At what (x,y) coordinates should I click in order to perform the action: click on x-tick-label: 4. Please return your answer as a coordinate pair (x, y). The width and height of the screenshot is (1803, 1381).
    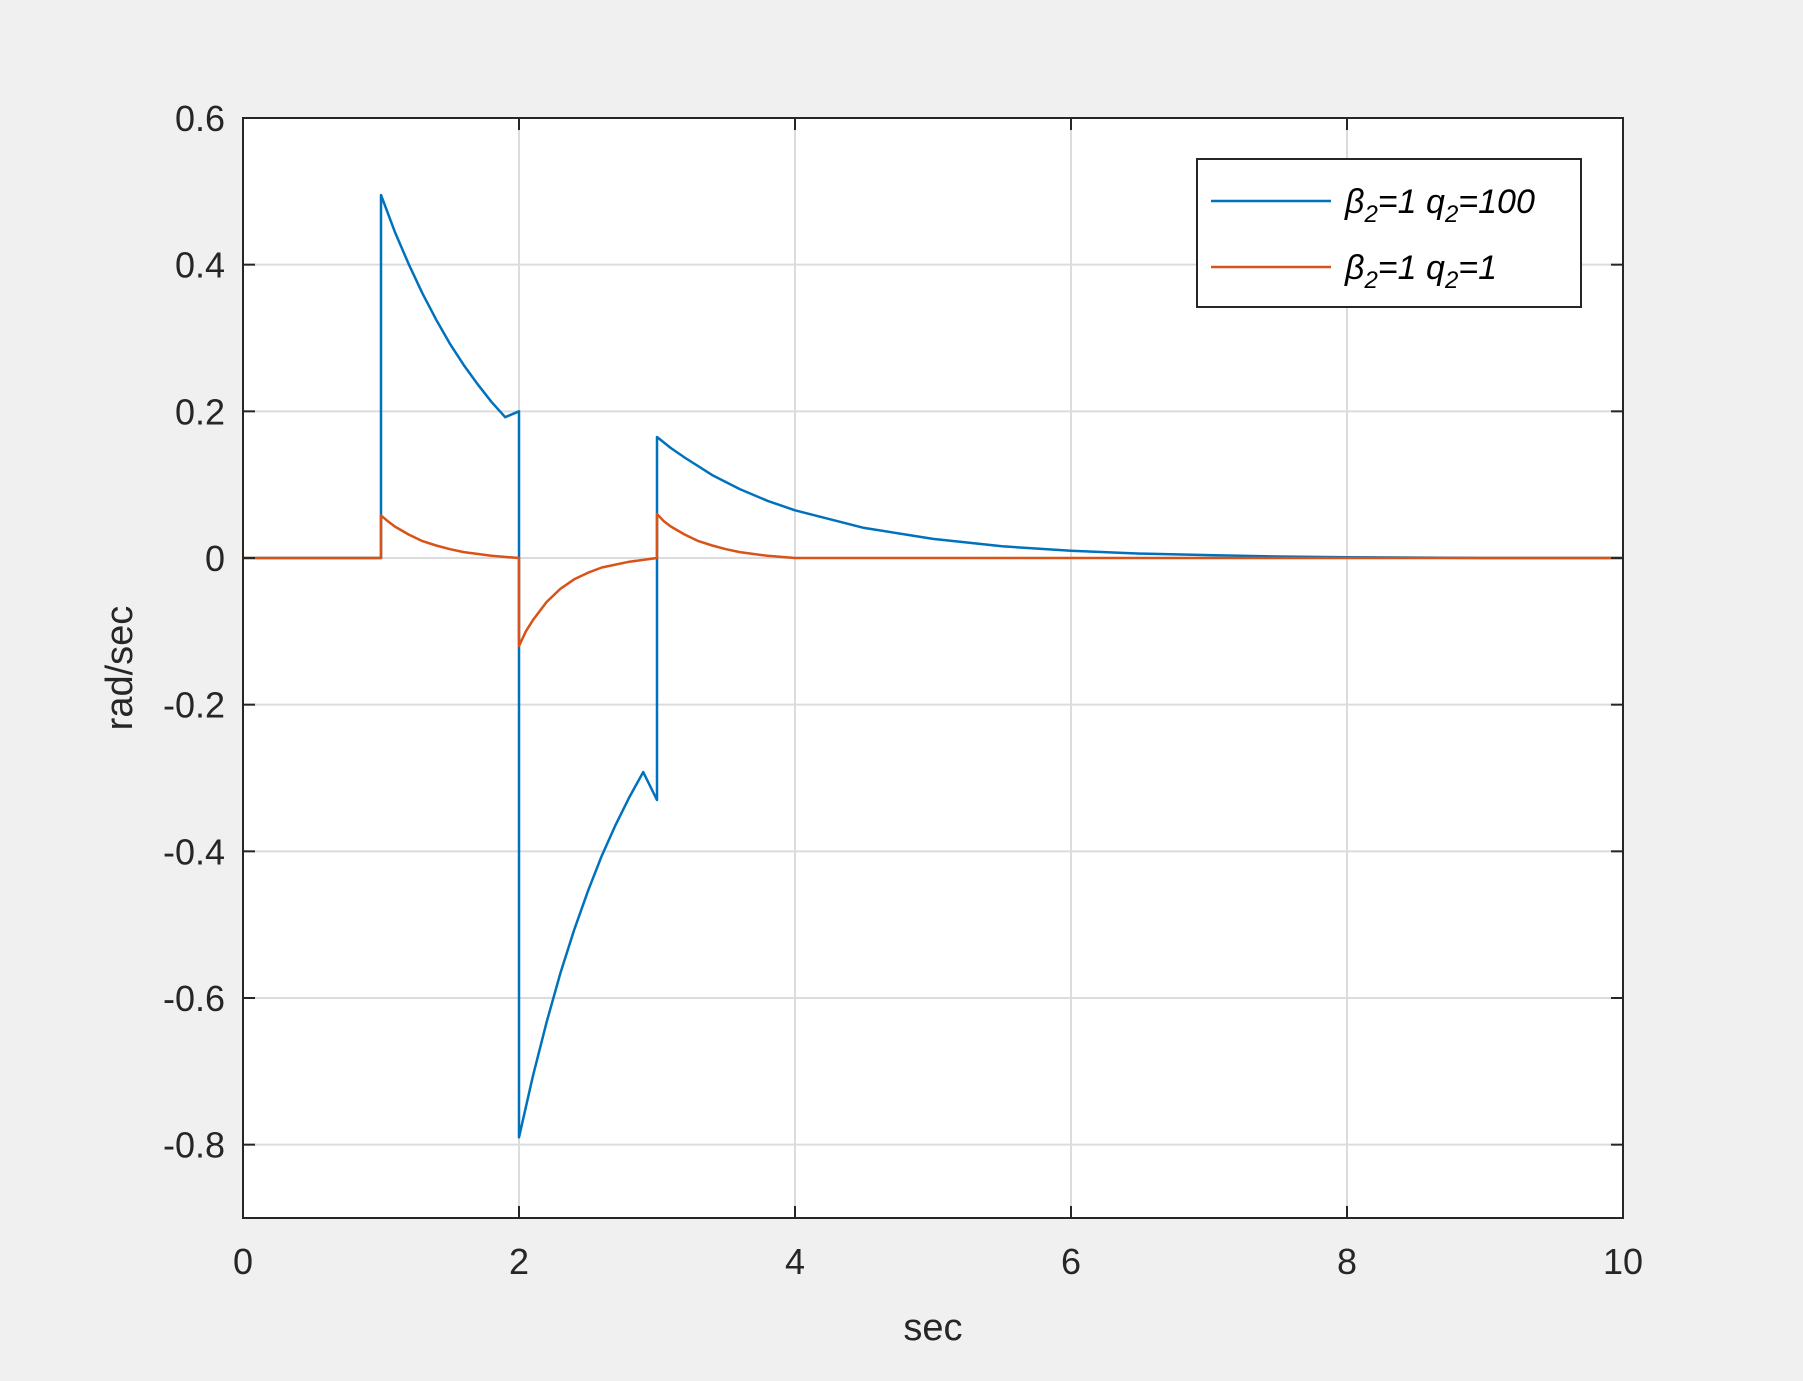
    Looking at the image, I should click on (795, 1261).